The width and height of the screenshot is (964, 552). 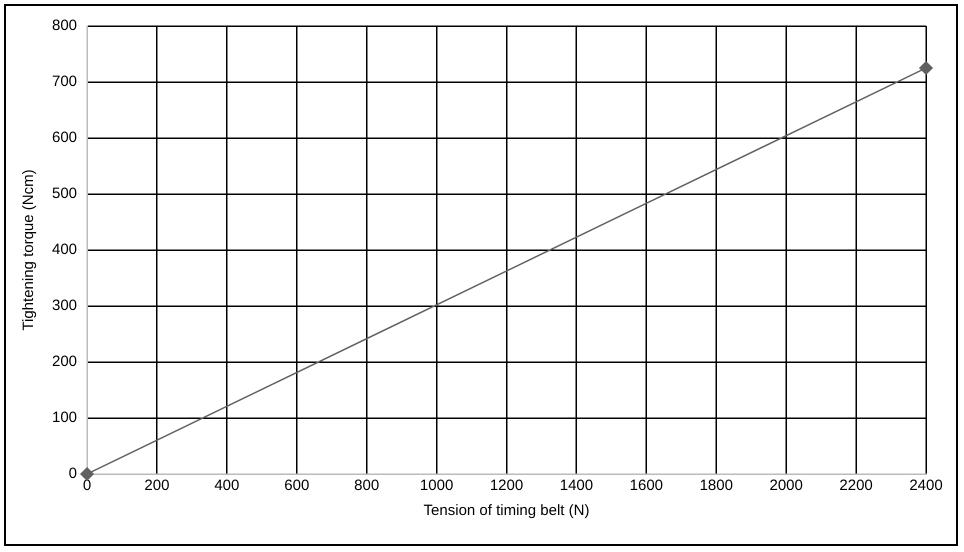 I want to click on x-tick-label: 800, so click(x=367, y=485).